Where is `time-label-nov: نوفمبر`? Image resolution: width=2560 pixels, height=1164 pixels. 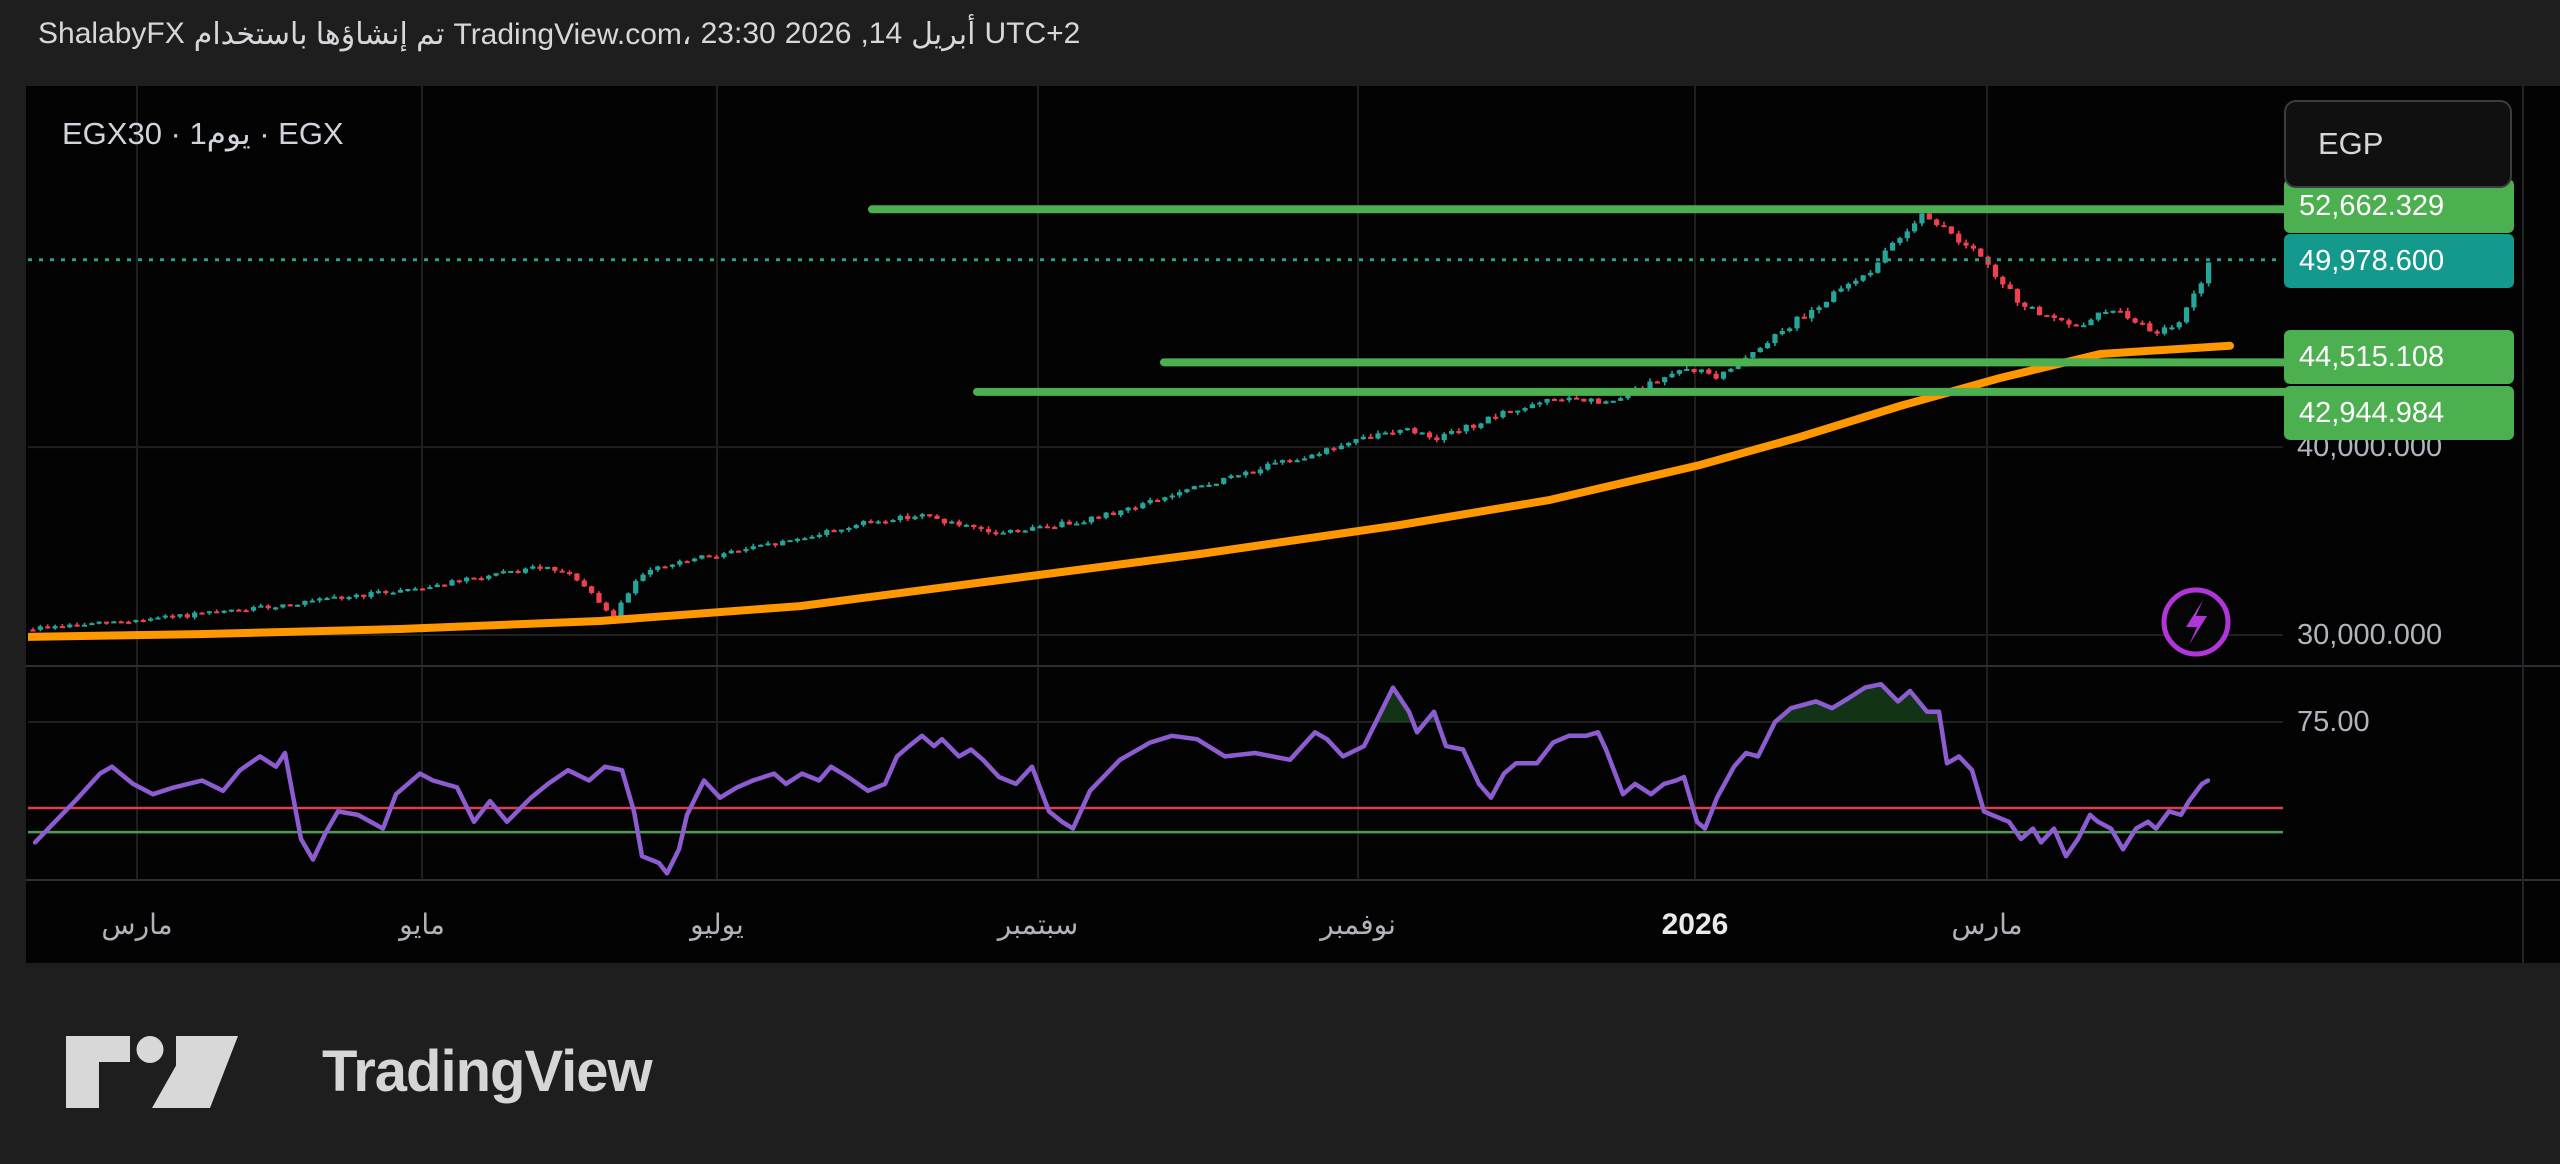
time-label-nov: نوفمبر is located at coordinates (1358, 924).